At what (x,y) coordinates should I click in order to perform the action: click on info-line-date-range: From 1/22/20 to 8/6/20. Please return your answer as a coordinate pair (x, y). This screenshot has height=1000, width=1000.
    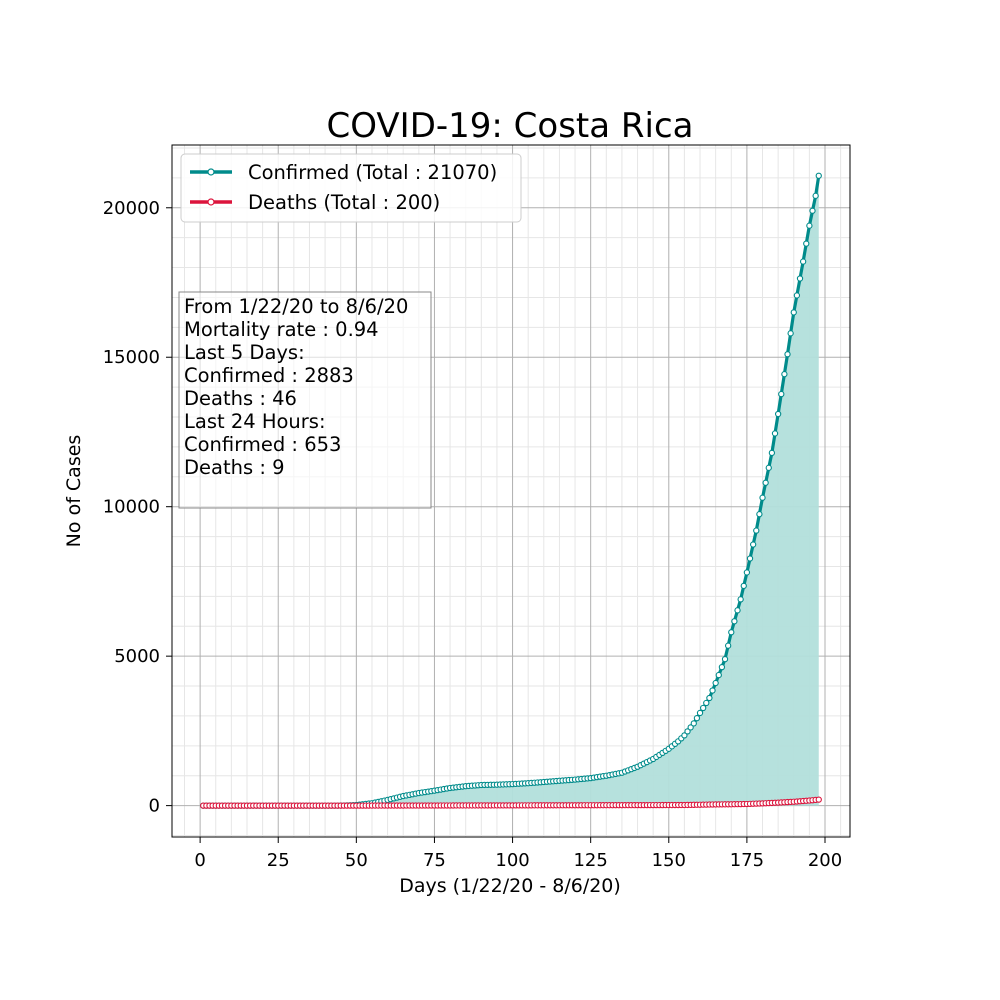
    Looking at the image, I should click on (296, 306).